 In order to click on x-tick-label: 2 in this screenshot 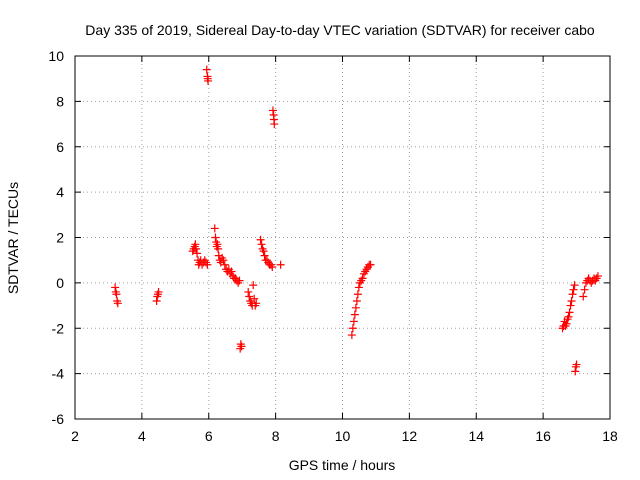, I will do `click(75, 436)`.